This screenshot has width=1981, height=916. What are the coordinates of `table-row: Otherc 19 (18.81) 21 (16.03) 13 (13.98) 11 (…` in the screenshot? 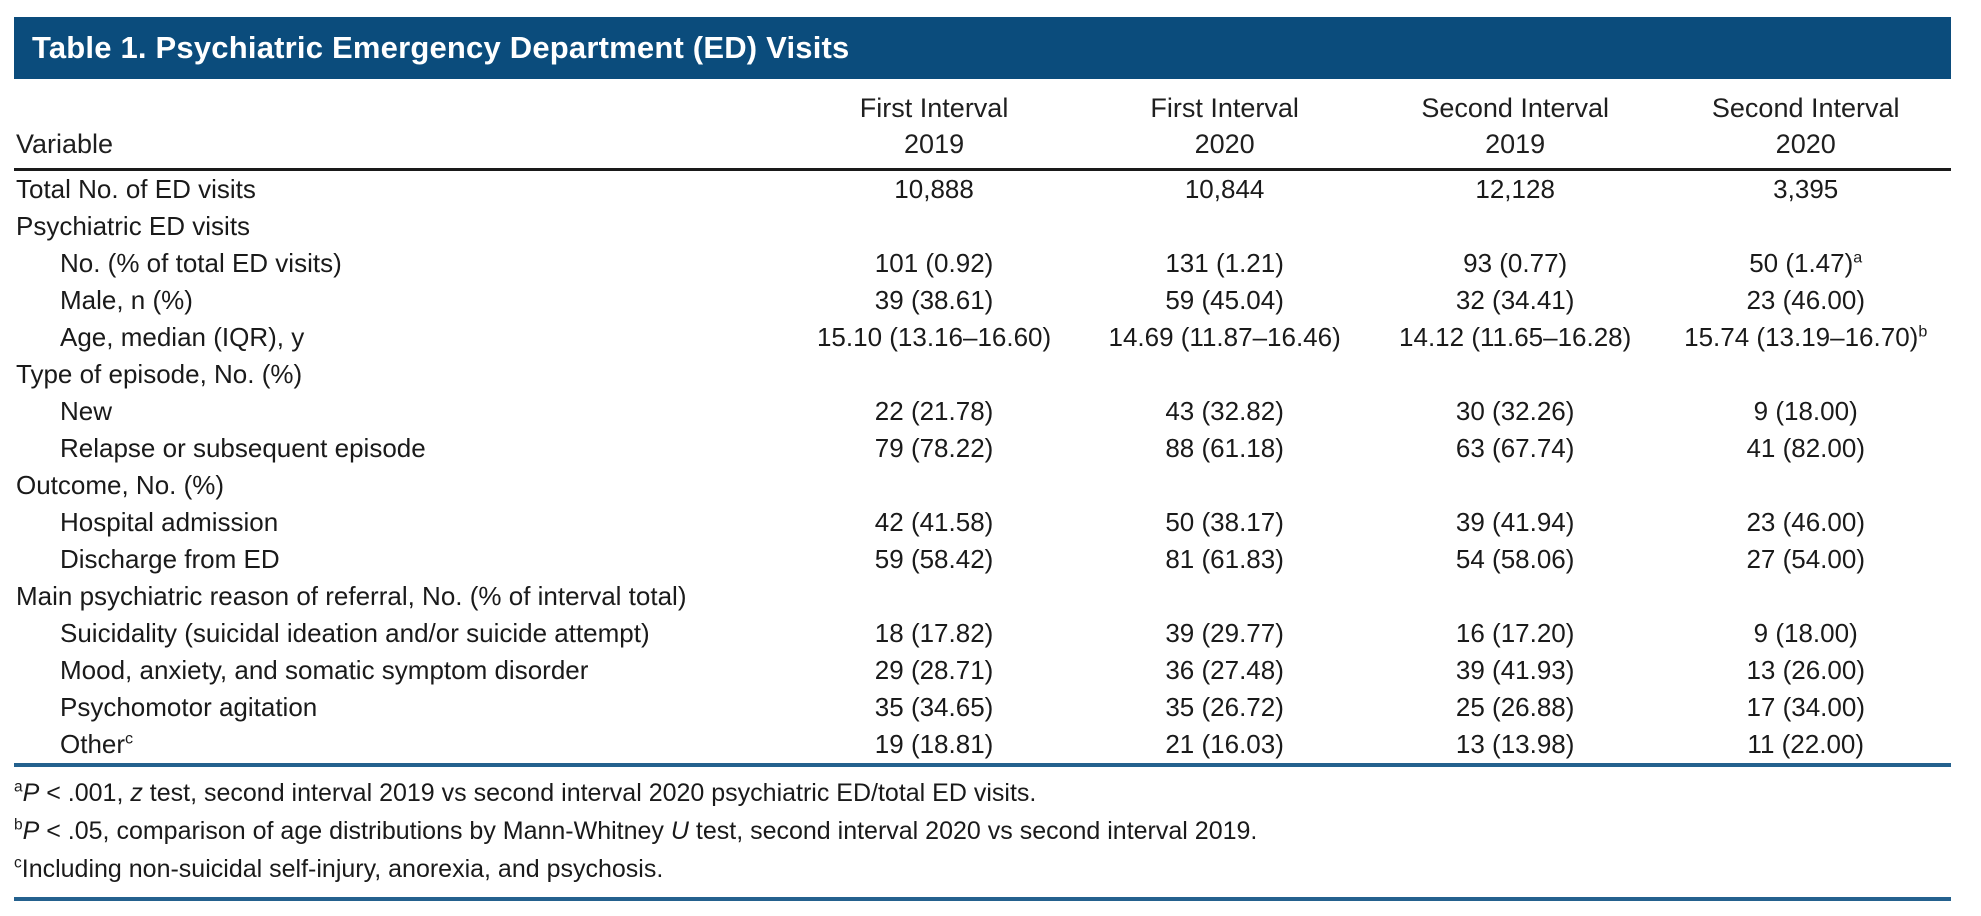 It's located at (982, 745).